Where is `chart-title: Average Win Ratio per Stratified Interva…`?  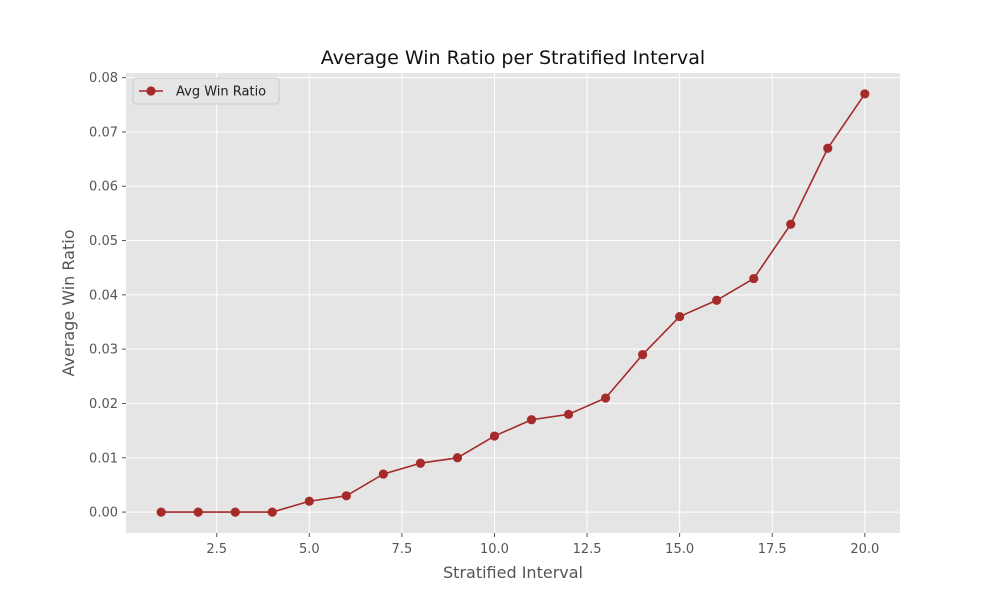
chart-title: Average Win Ratio per Stratified Interva… is located at coordinates (513, 58).